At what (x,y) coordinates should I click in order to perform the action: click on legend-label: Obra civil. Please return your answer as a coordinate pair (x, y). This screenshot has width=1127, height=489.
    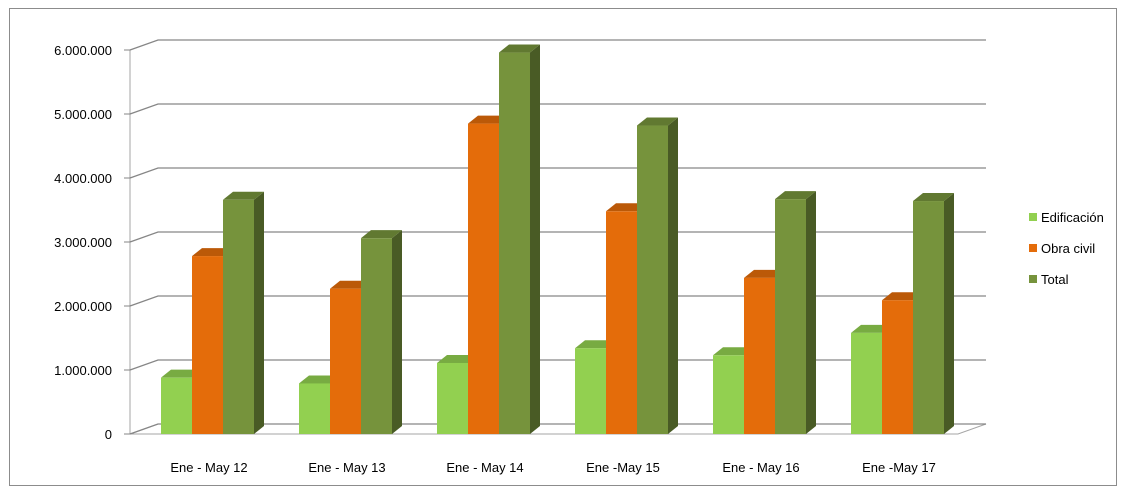
    Looking at the image, I should click on (1068, 248).